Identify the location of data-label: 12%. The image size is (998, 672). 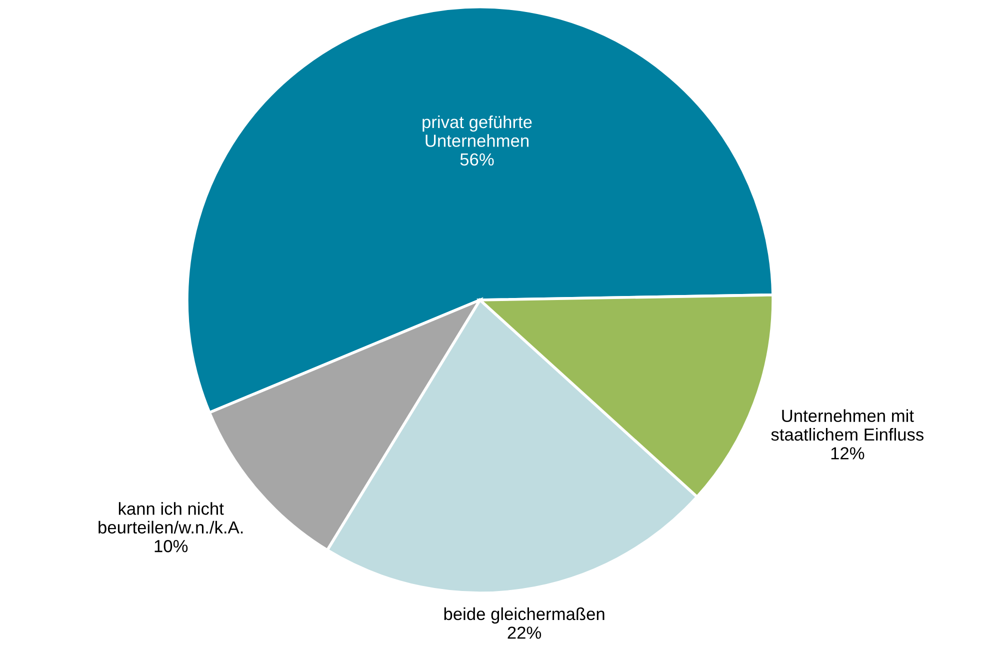
(847, 453).